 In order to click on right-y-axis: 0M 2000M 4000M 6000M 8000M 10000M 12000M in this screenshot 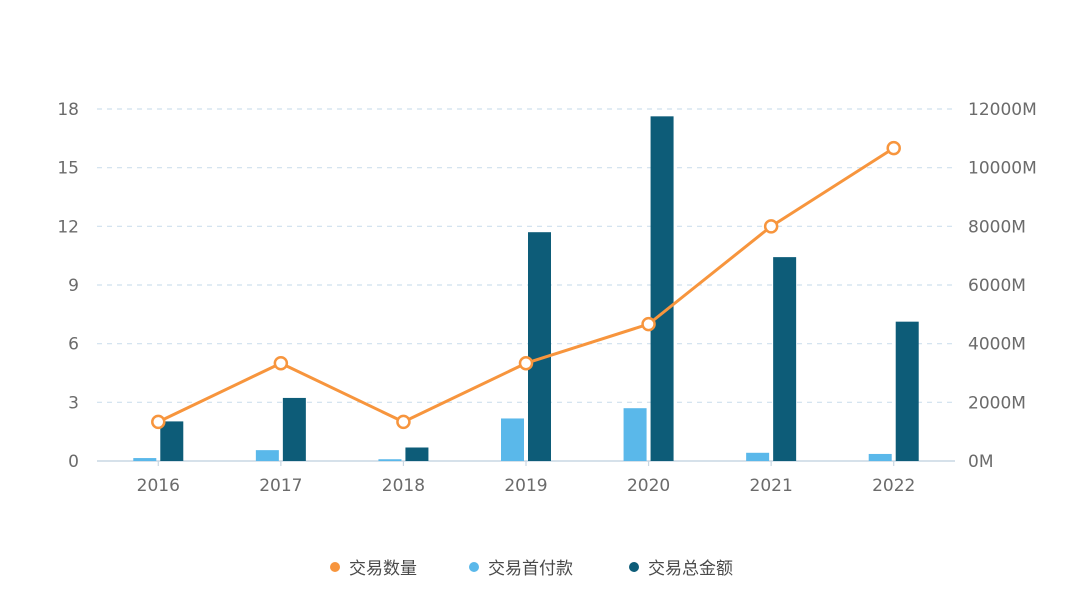, I will do `click(1002, 286)`.